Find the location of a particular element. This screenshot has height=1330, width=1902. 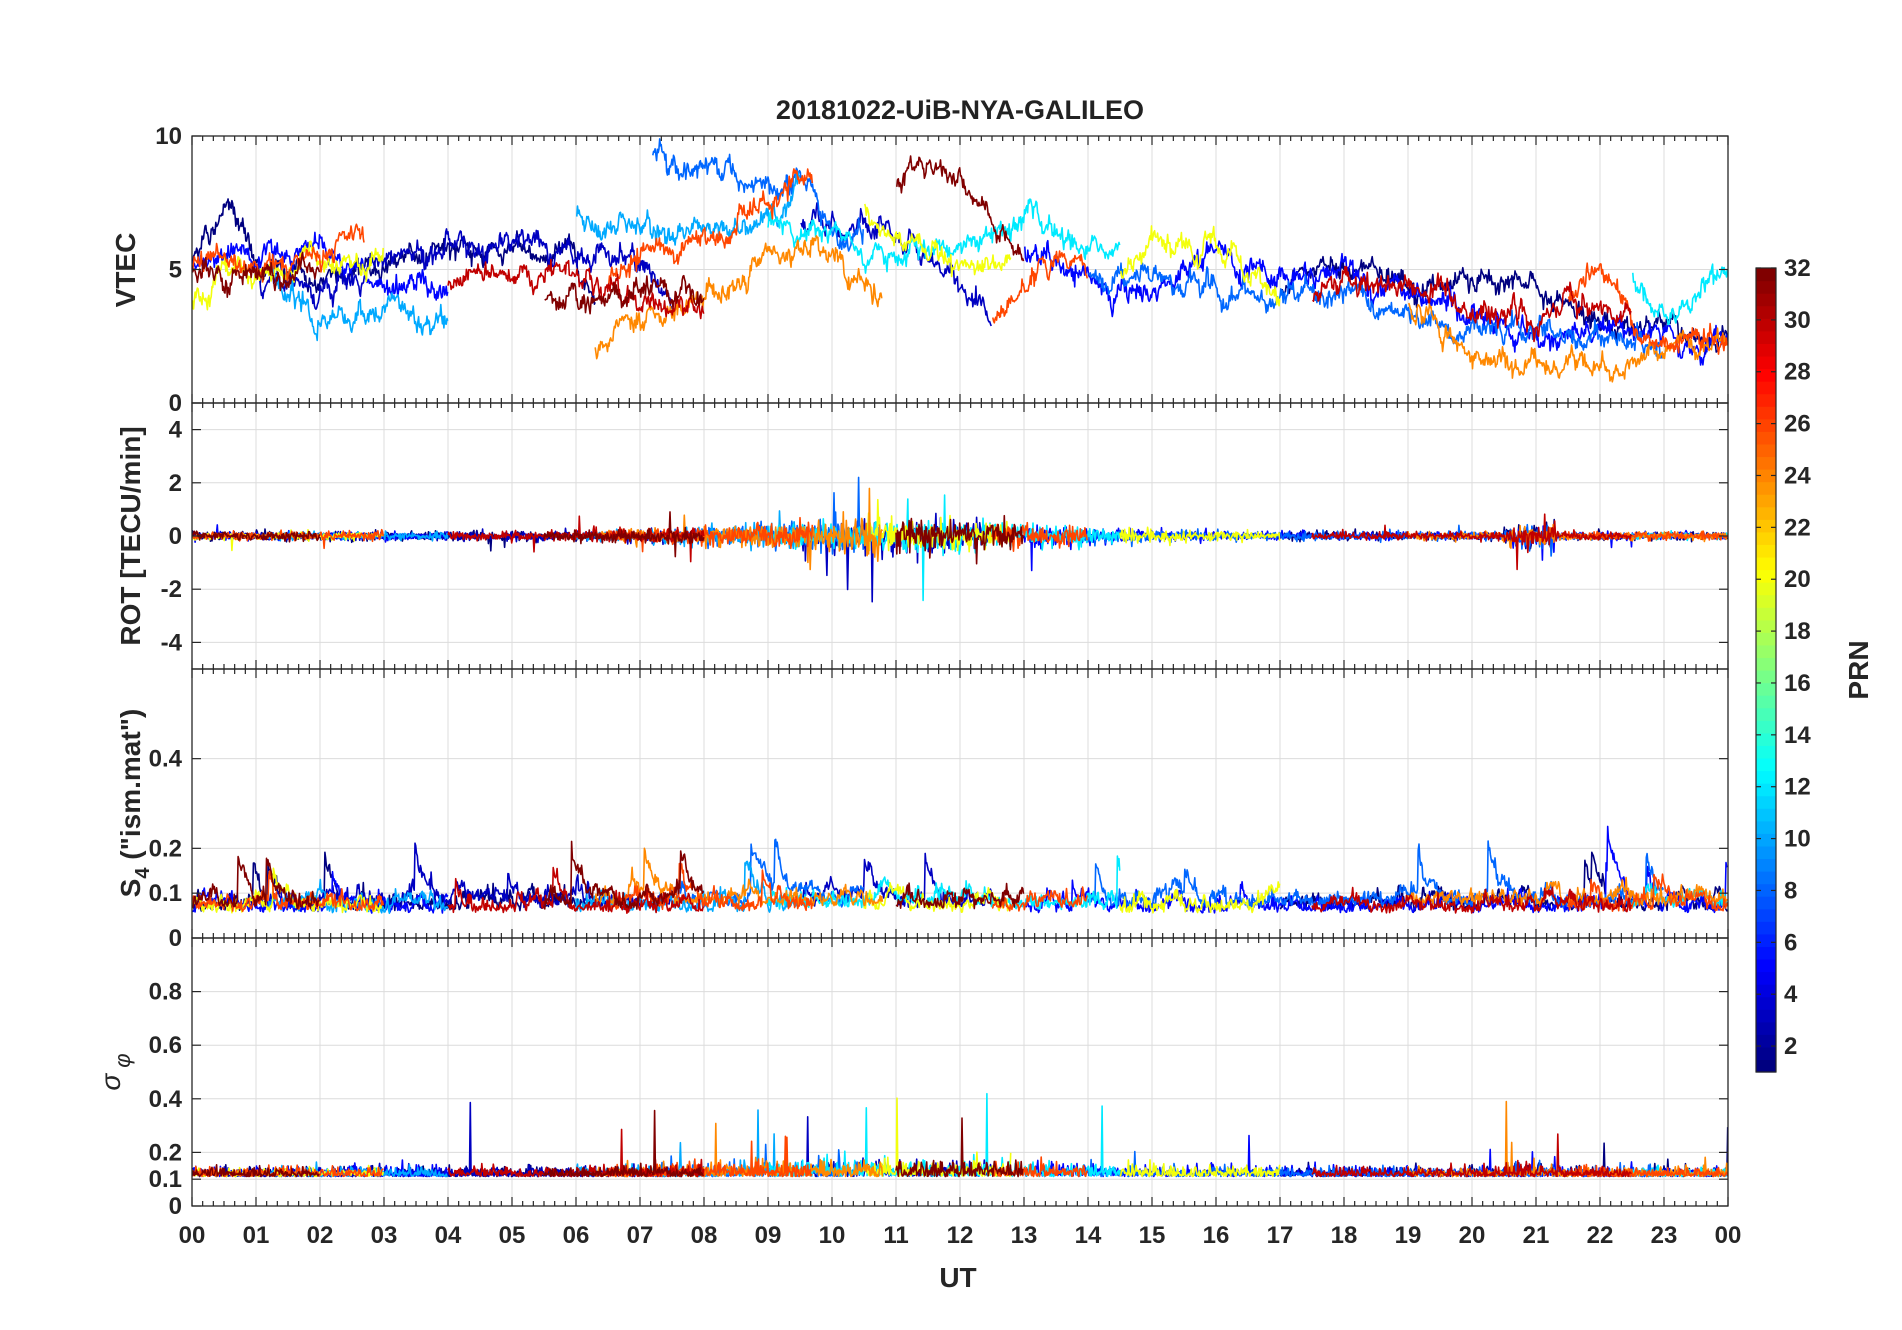

series-line-rot-prn24-arc0 is located at coordinates (739, 529).